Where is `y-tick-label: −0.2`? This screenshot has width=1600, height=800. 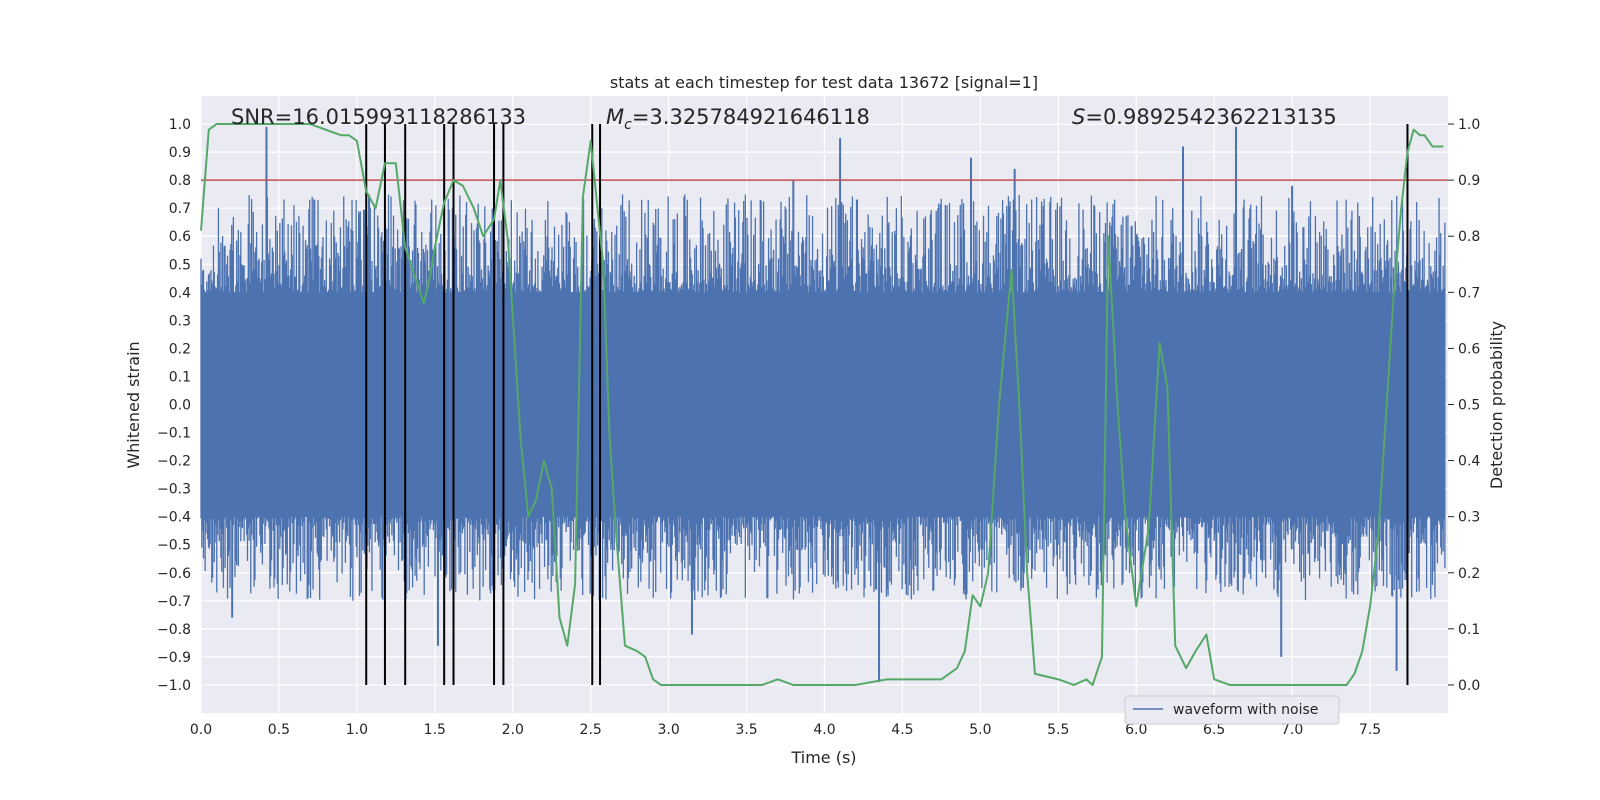
y-tick-label: −0.2 is located at coordinates (174, 462).